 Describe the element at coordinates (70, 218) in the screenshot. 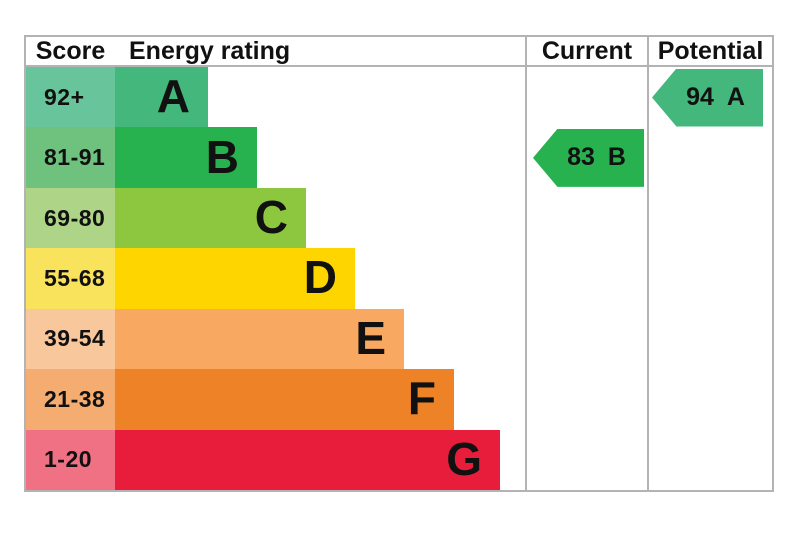

I see `band-score-range: 69-80` at that location.